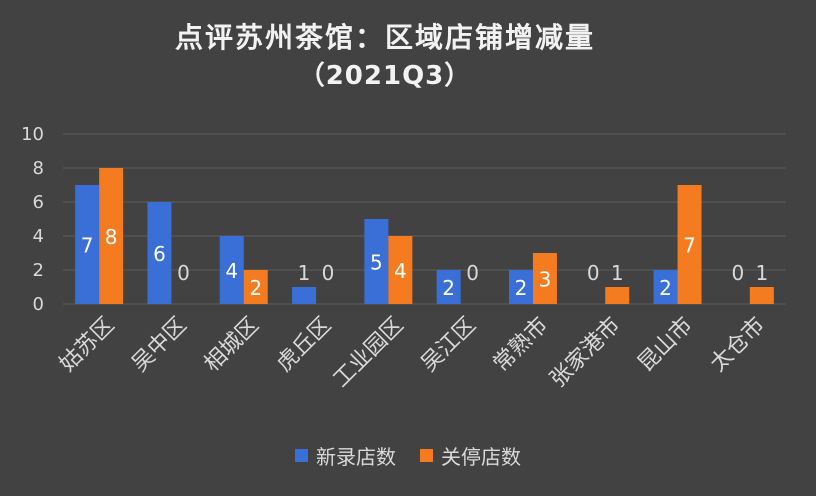  Describe the element at coordinates (738, 345) in the screenshot. I see `x-tick-label-9: 太仓市` at that location.